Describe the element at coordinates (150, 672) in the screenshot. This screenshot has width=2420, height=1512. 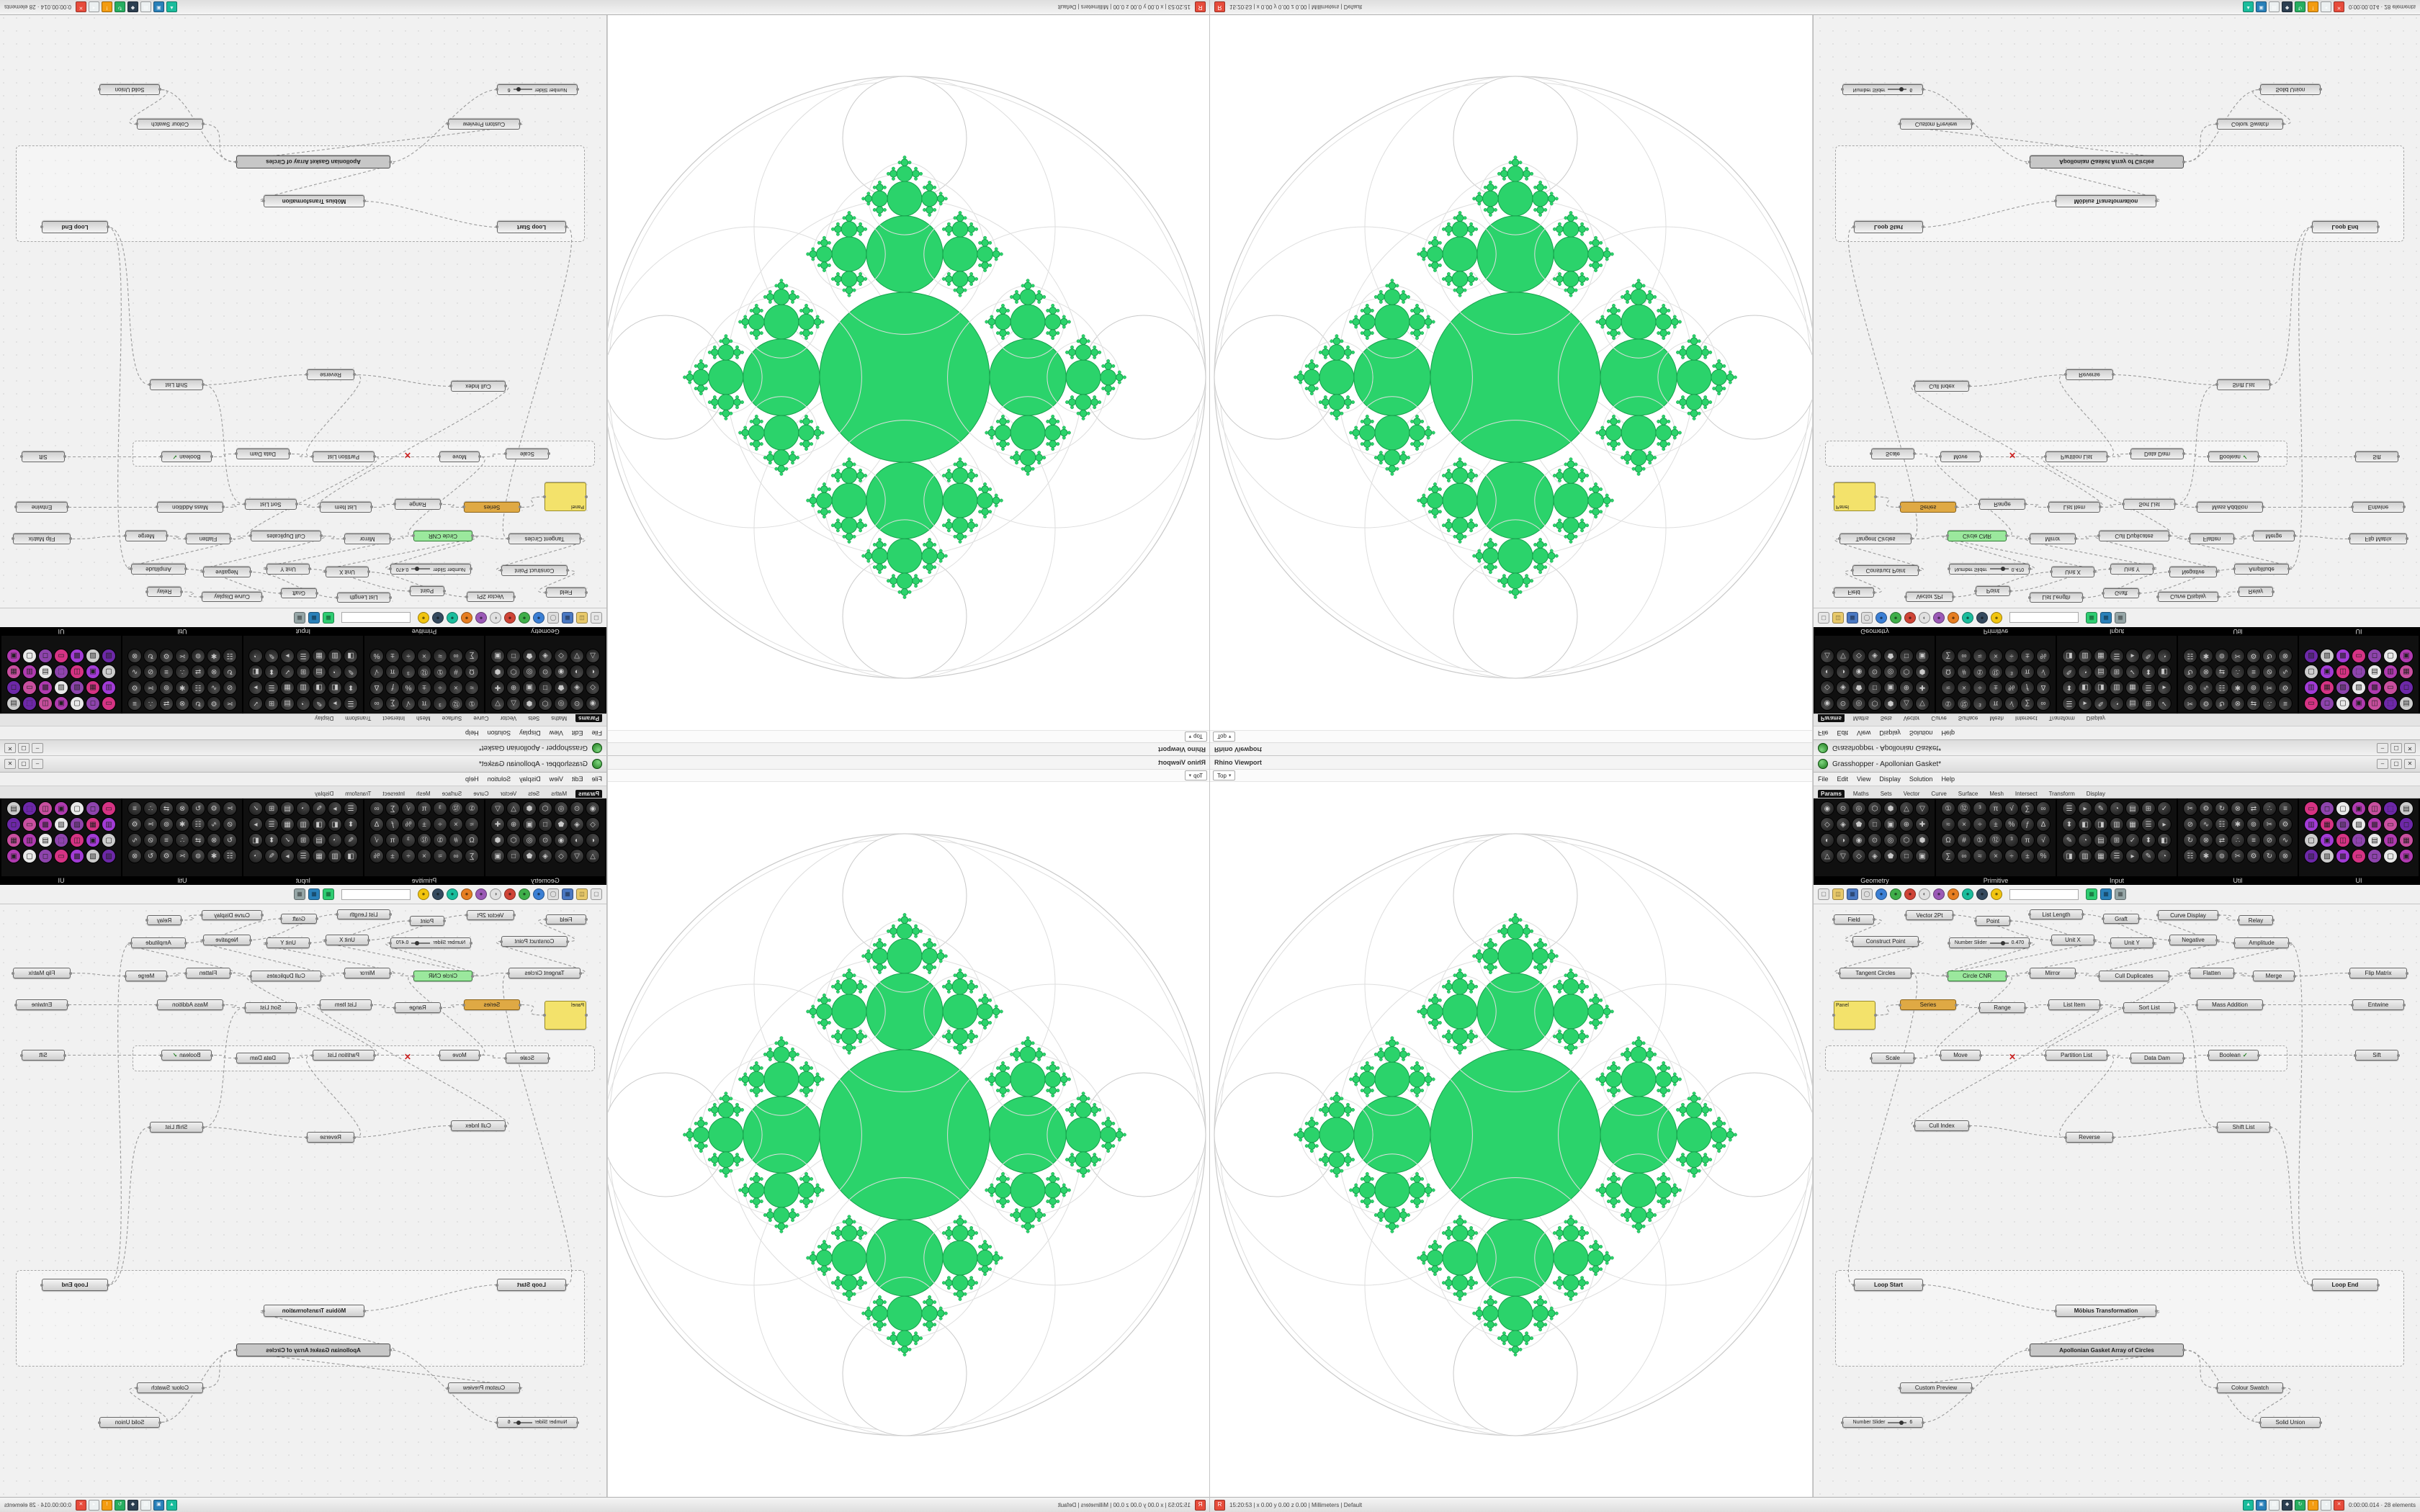
I see `palette-icon: ⊘` at that location.